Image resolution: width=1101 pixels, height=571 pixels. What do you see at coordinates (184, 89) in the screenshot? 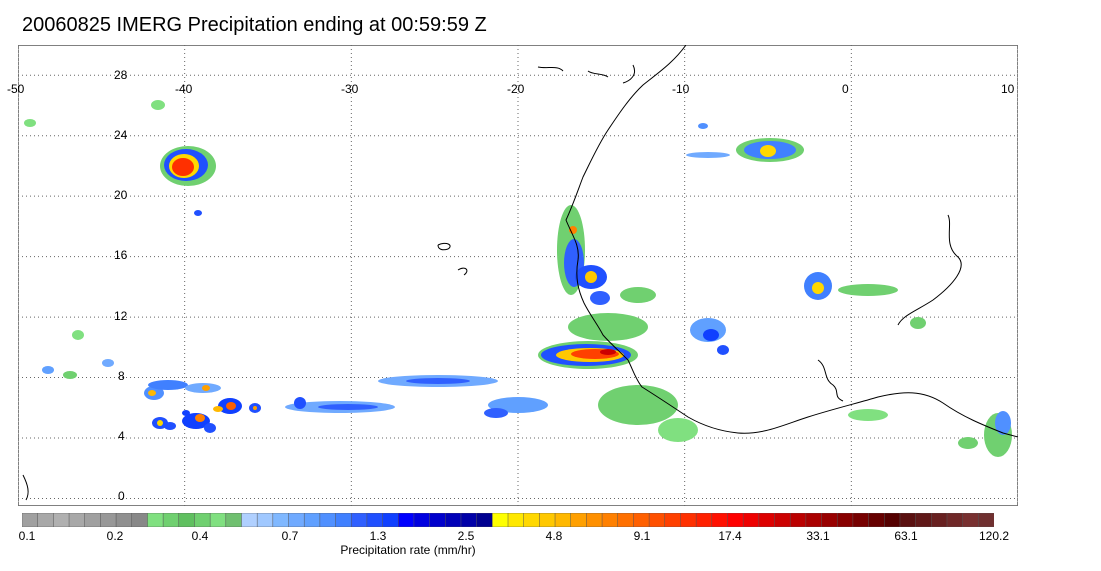
I see `lon-label: -40` at bounding box center [184, 89].